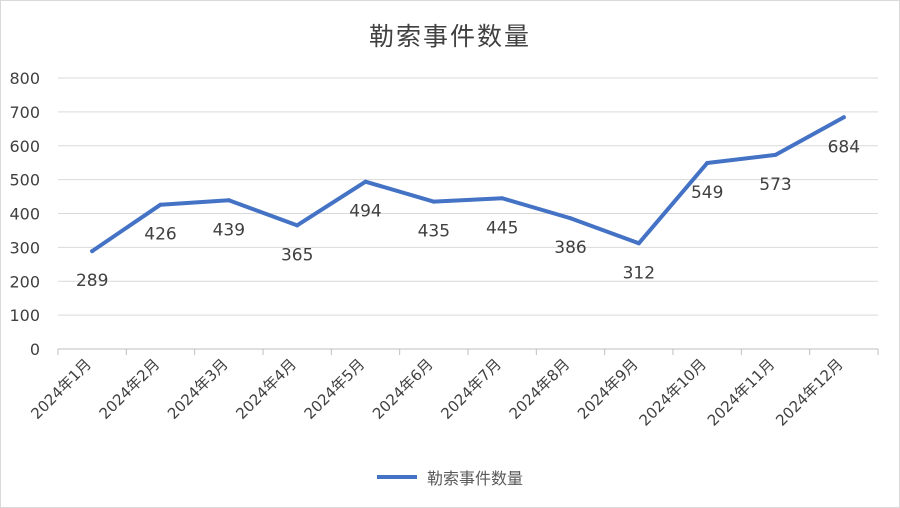  What do you see at coordinates (198, 389) in the screenshot?
I see `x-tick-label: 2024年3月` at bounding box center [198, 389].